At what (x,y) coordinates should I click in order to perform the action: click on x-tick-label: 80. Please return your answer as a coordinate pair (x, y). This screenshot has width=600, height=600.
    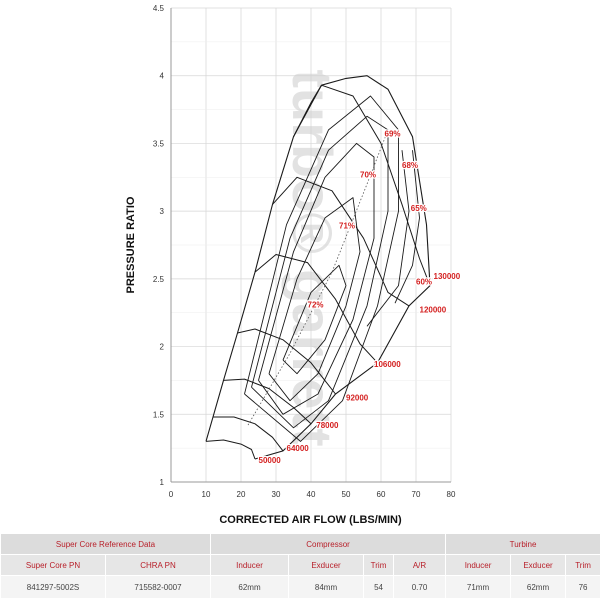
    Looking at the image, I should click on (451, 494).